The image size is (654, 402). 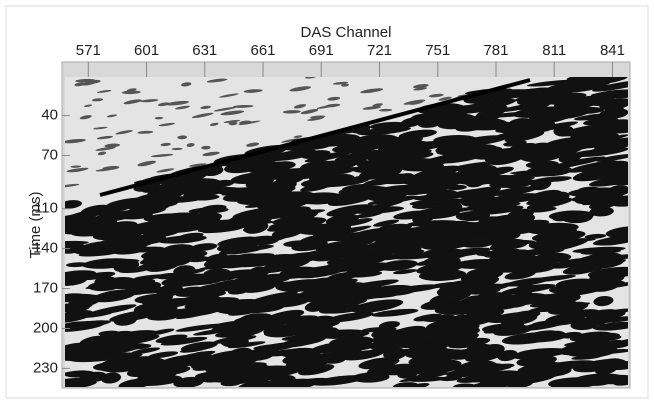 What do you see at coordinates (46, 208) in the screenshot?
I see `y-tick-label: 110` at bounding box center [46, 208].